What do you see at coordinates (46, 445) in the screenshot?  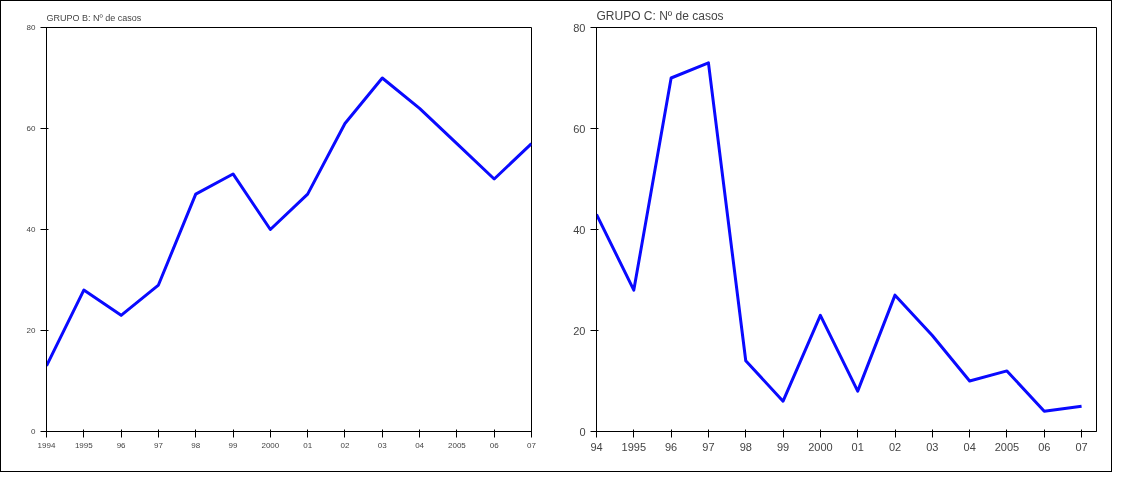 I see `x-tick-label: 1994` at bounding box center [46, 445].